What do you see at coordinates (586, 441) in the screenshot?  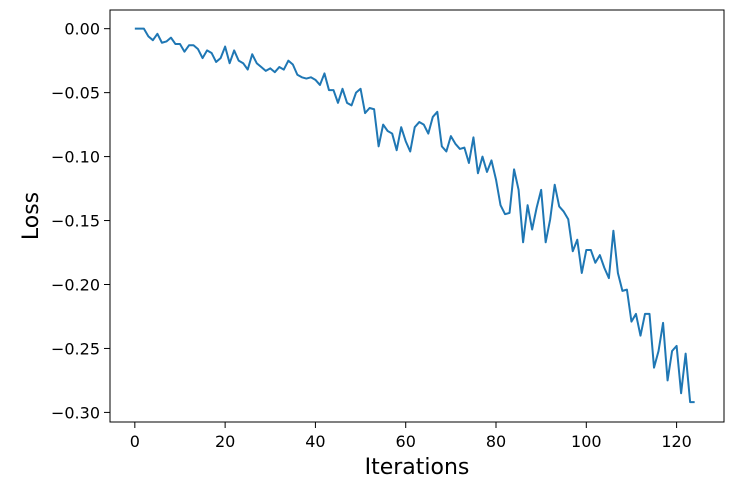 I see `x-tick-label: 100` at bounding box center [586, 441].